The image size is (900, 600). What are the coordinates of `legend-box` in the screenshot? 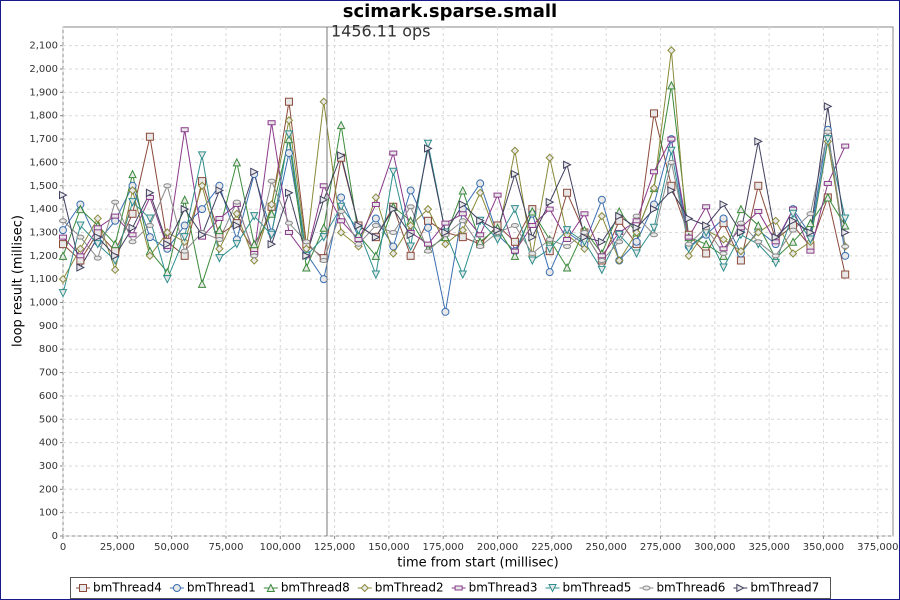 It's located at (450, 588).